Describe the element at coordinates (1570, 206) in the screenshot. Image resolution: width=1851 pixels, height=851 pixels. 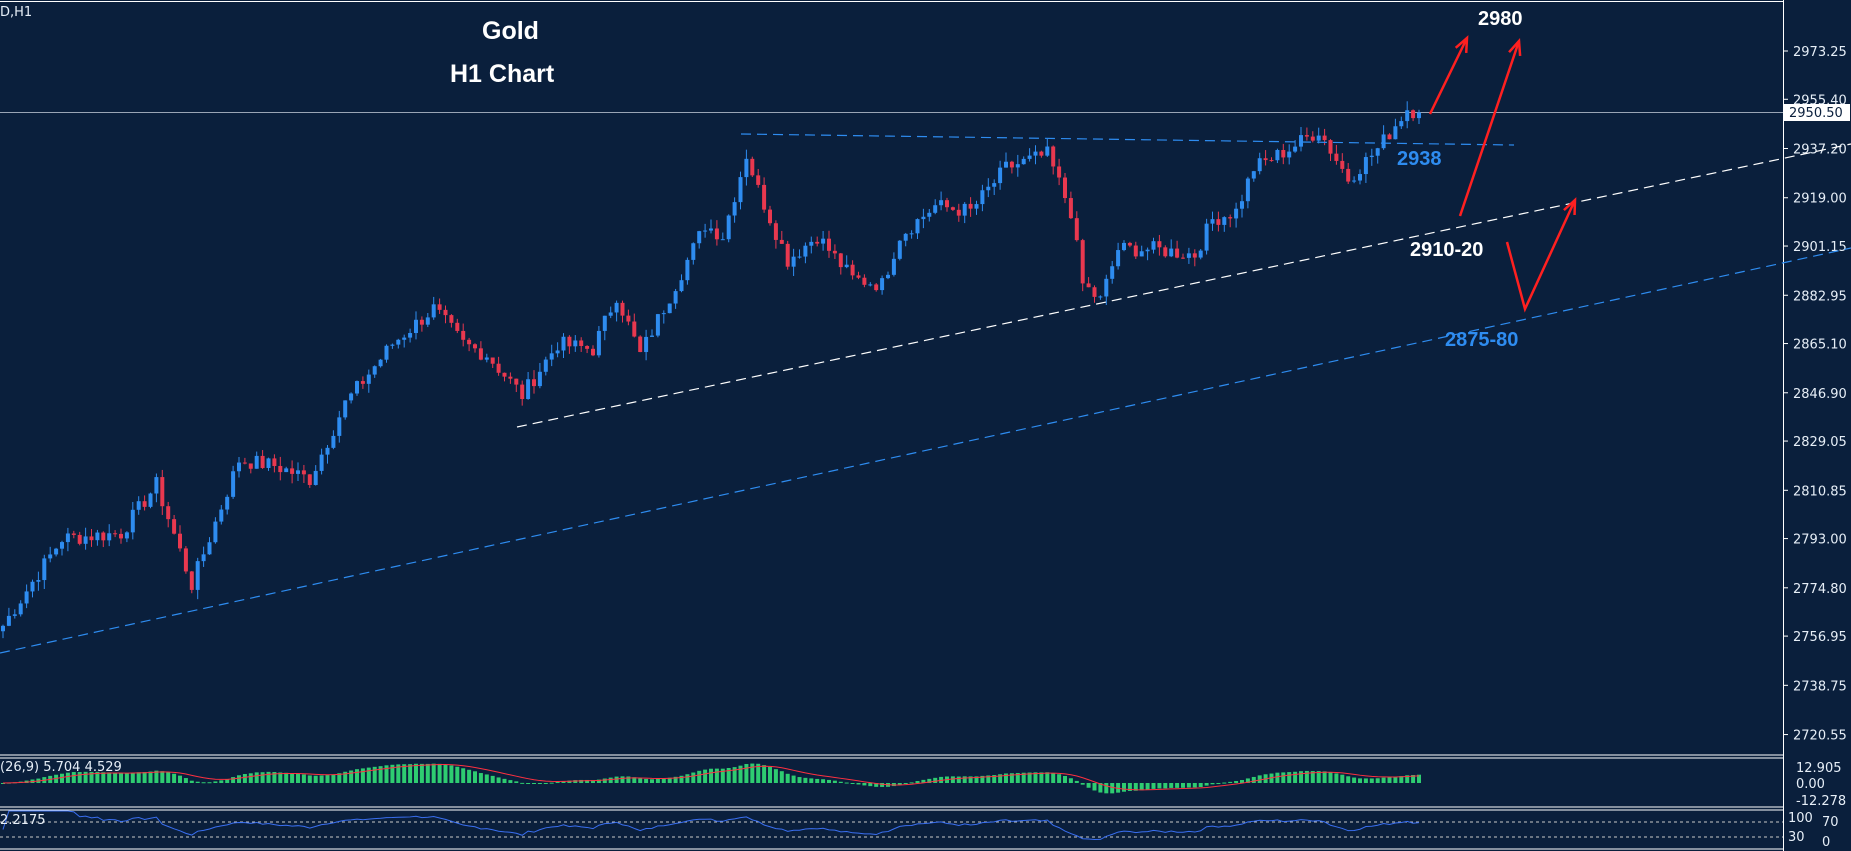
I see `arrow-head-icon` at that location.